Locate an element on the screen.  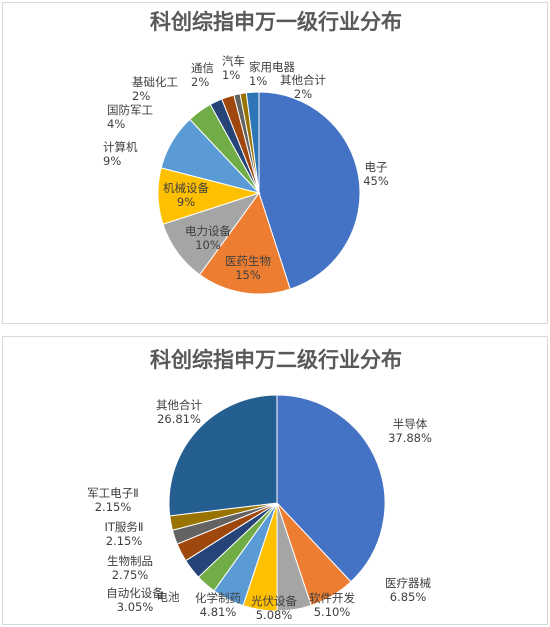
slice-label: 光伏设备 5.08% is located at coordinates (274, 608).